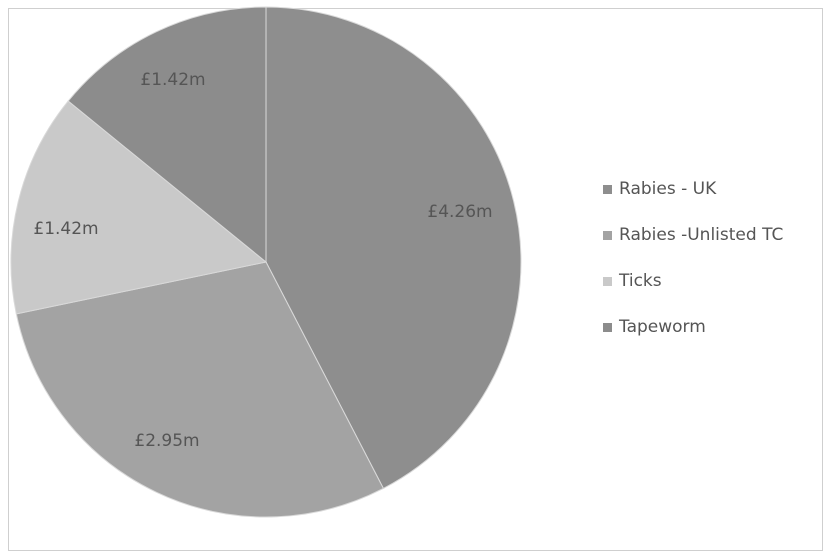 Image resolution: width=829 pixels, height=558 pixels. I want to click on legend-label: Tapeworm, so click(662, 327).